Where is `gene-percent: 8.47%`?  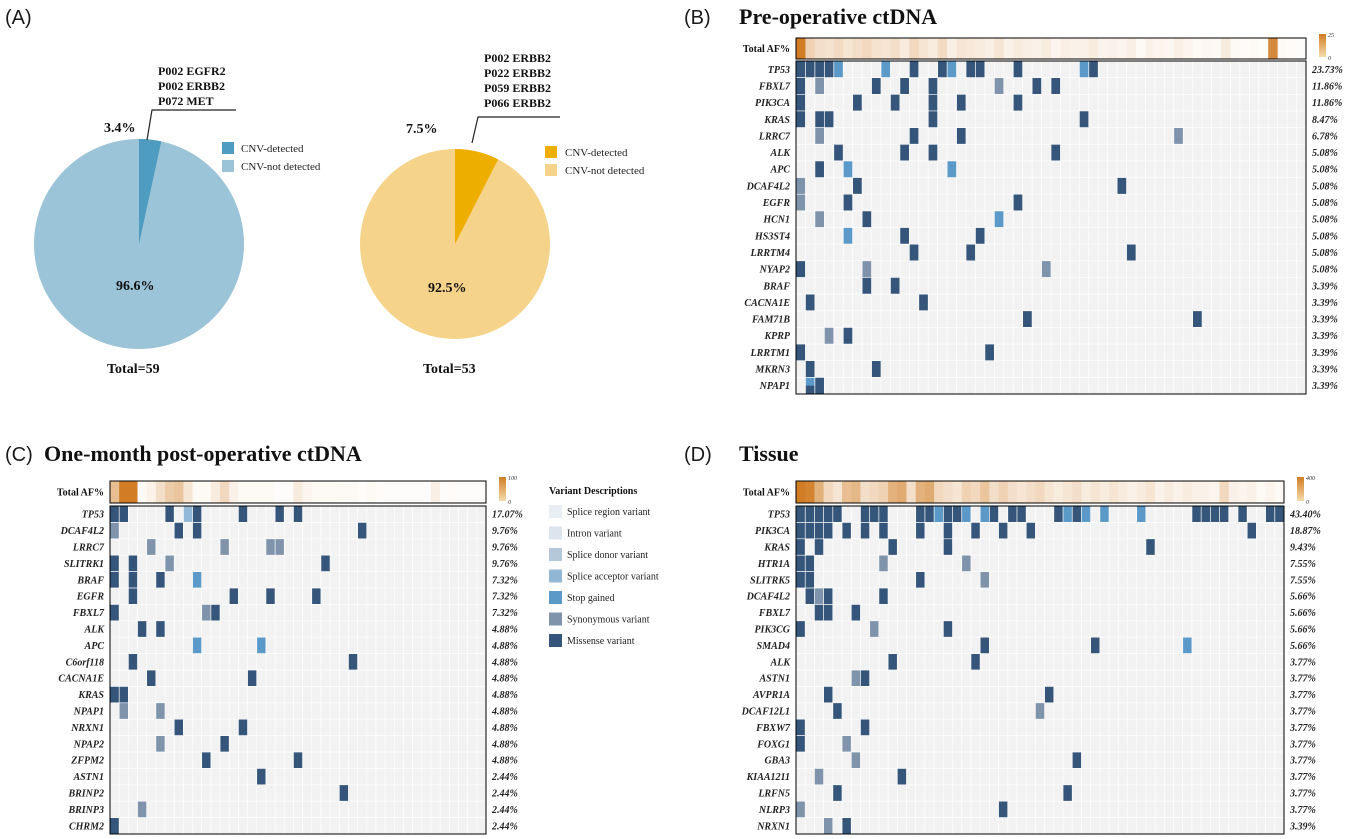 gene-percent: 8.47% is located at coordinates (1325, 120).